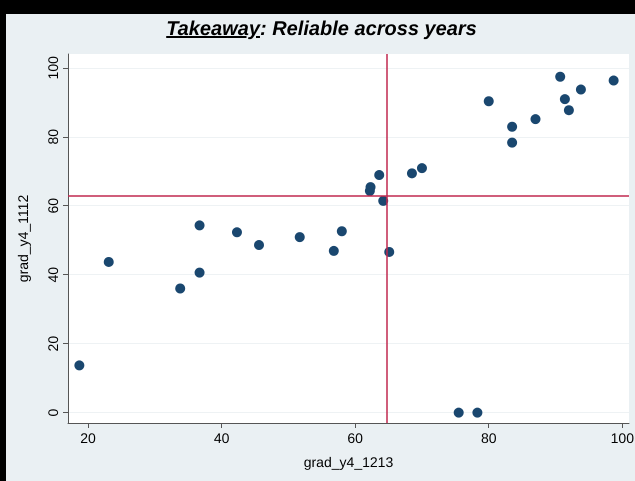 The height and width of the screenshot is (481, 635). I want to click on y-tick-label: 20, so click(53, 344).